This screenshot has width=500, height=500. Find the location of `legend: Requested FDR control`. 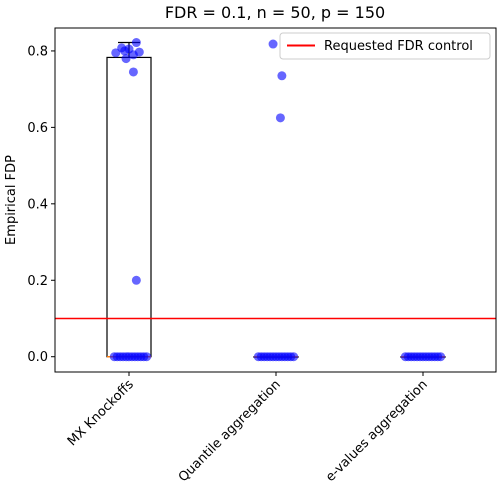

legend: Requested FDR control is located at coordinates (385, 46).